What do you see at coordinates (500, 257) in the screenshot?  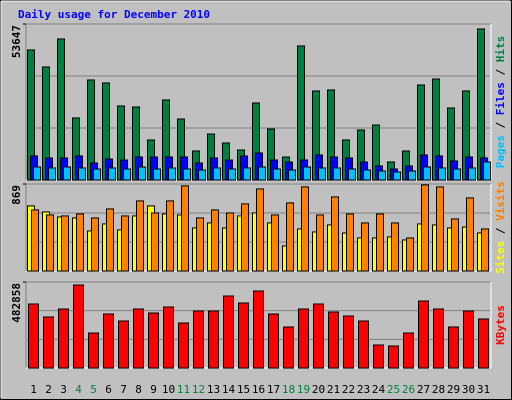 I see `legend-entry: Sites` at bounding box center [500, 257].